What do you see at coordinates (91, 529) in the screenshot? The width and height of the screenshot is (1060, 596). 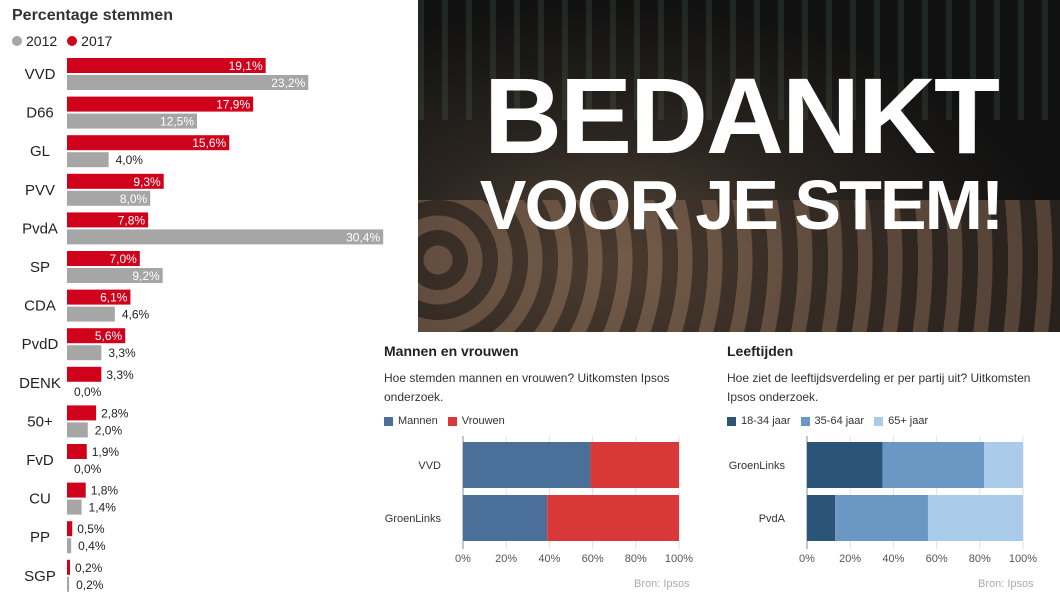 I see `data-label-2017: 0,5%` at bounding box center [91, 529].